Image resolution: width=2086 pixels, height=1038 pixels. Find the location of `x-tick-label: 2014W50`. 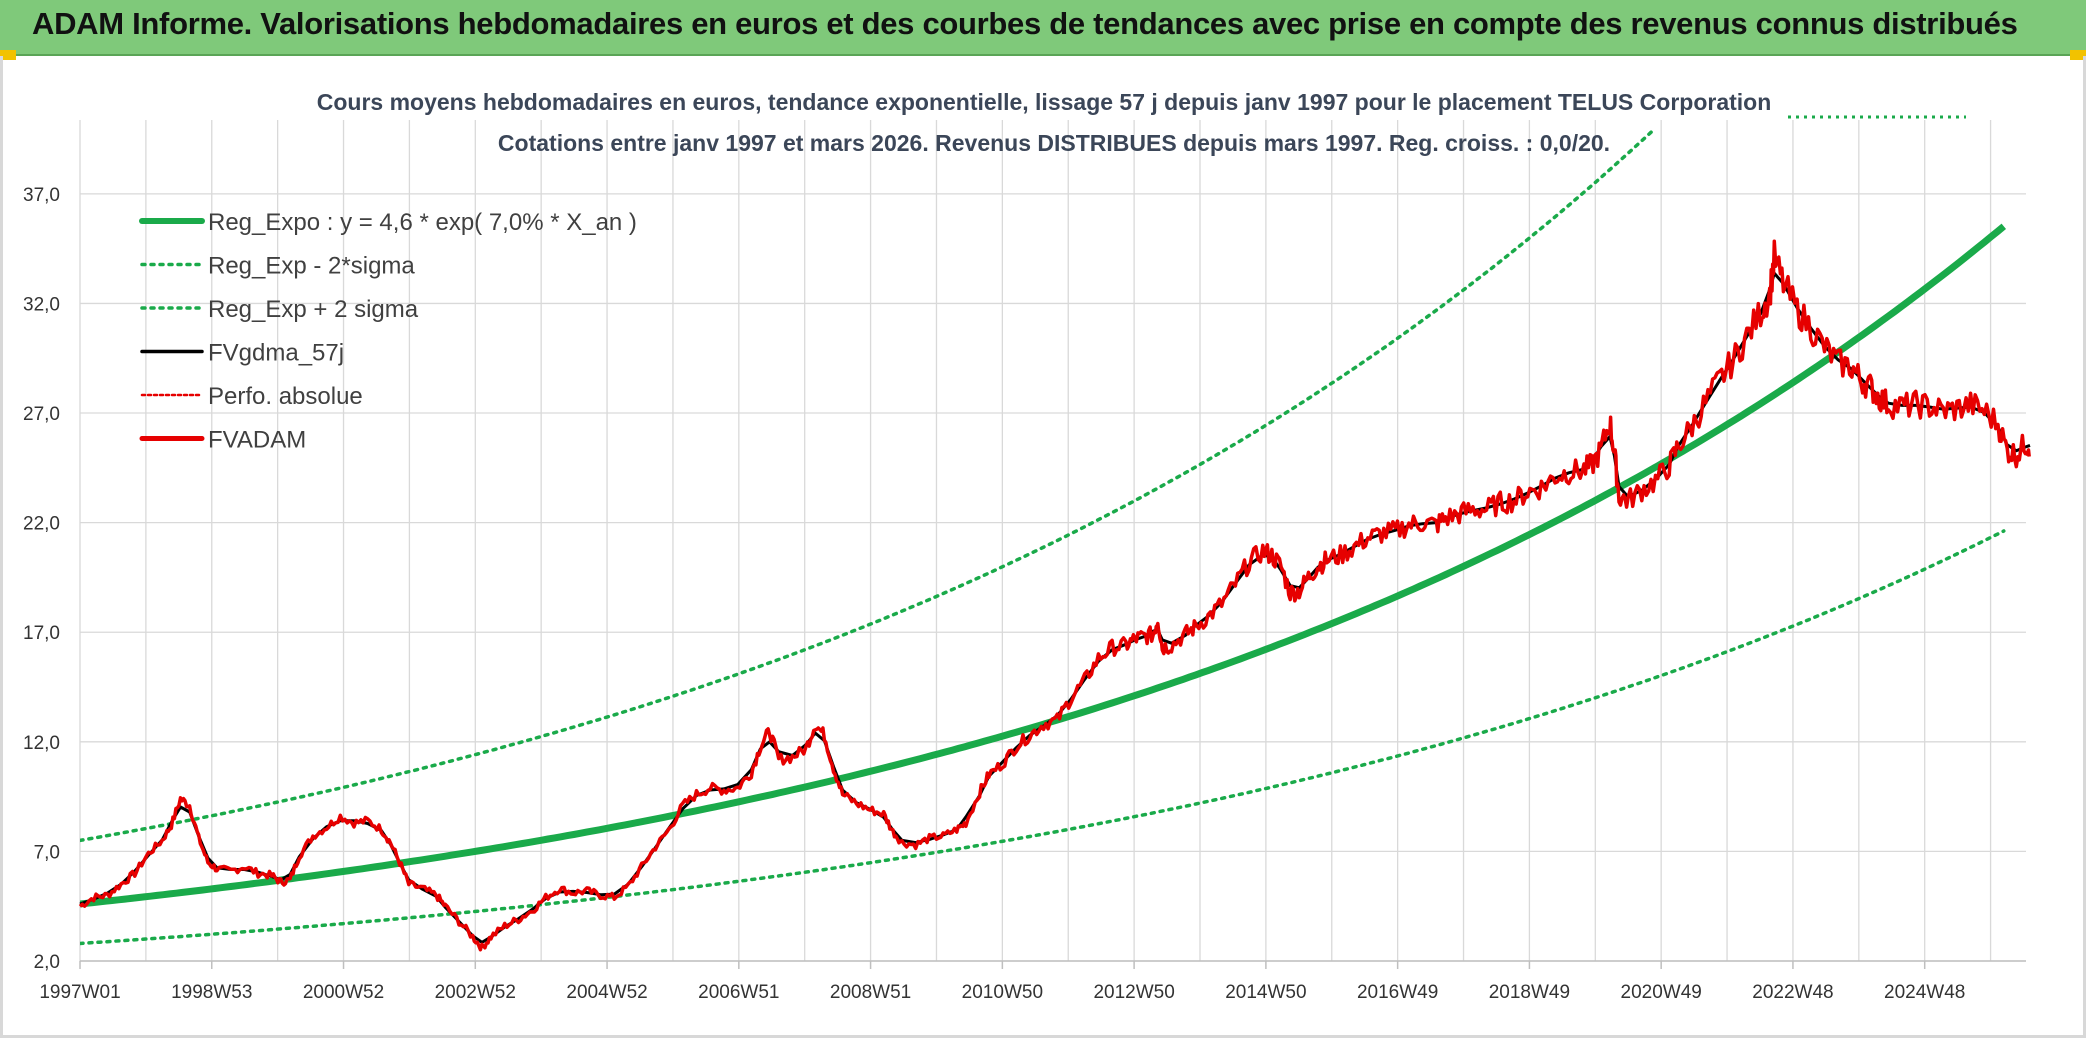

x-tick-label: 2014W50 is located at coordinates (1265, 992).